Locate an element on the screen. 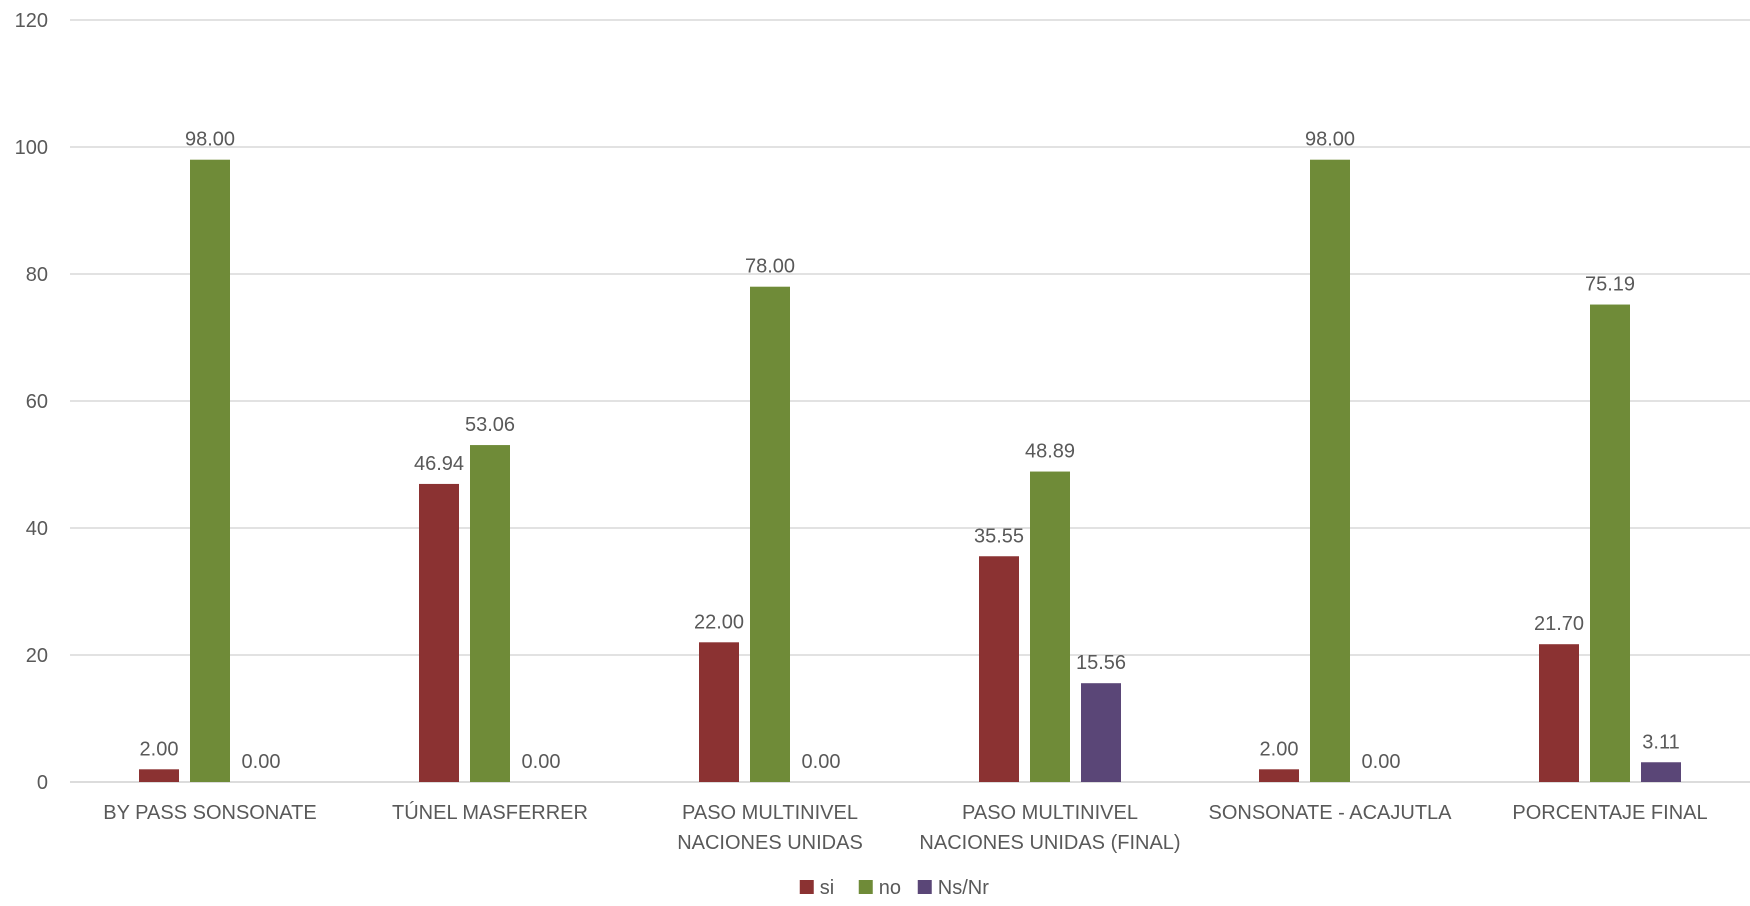 The width and height of the screenshot is (1750, 906). data-label: 15.56 is located at coordinates (1101, 663).